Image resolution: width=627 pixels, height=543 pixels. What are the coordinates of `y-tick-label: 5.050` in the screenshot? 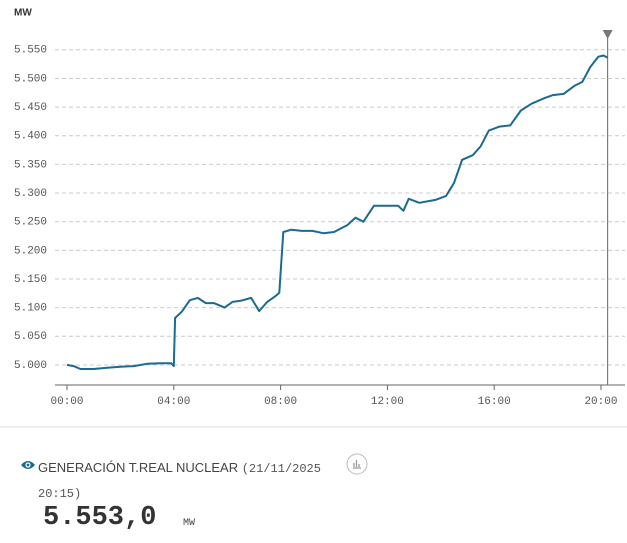 It's located at (30, 337).